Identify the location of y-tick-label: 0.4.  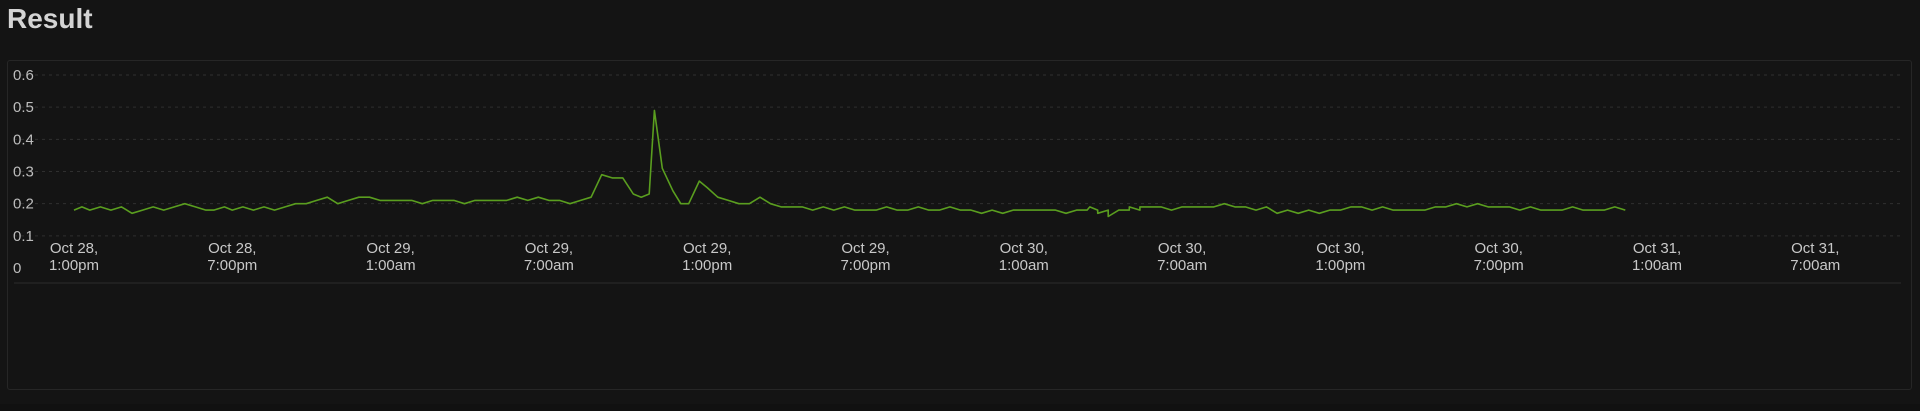
(23, 139).